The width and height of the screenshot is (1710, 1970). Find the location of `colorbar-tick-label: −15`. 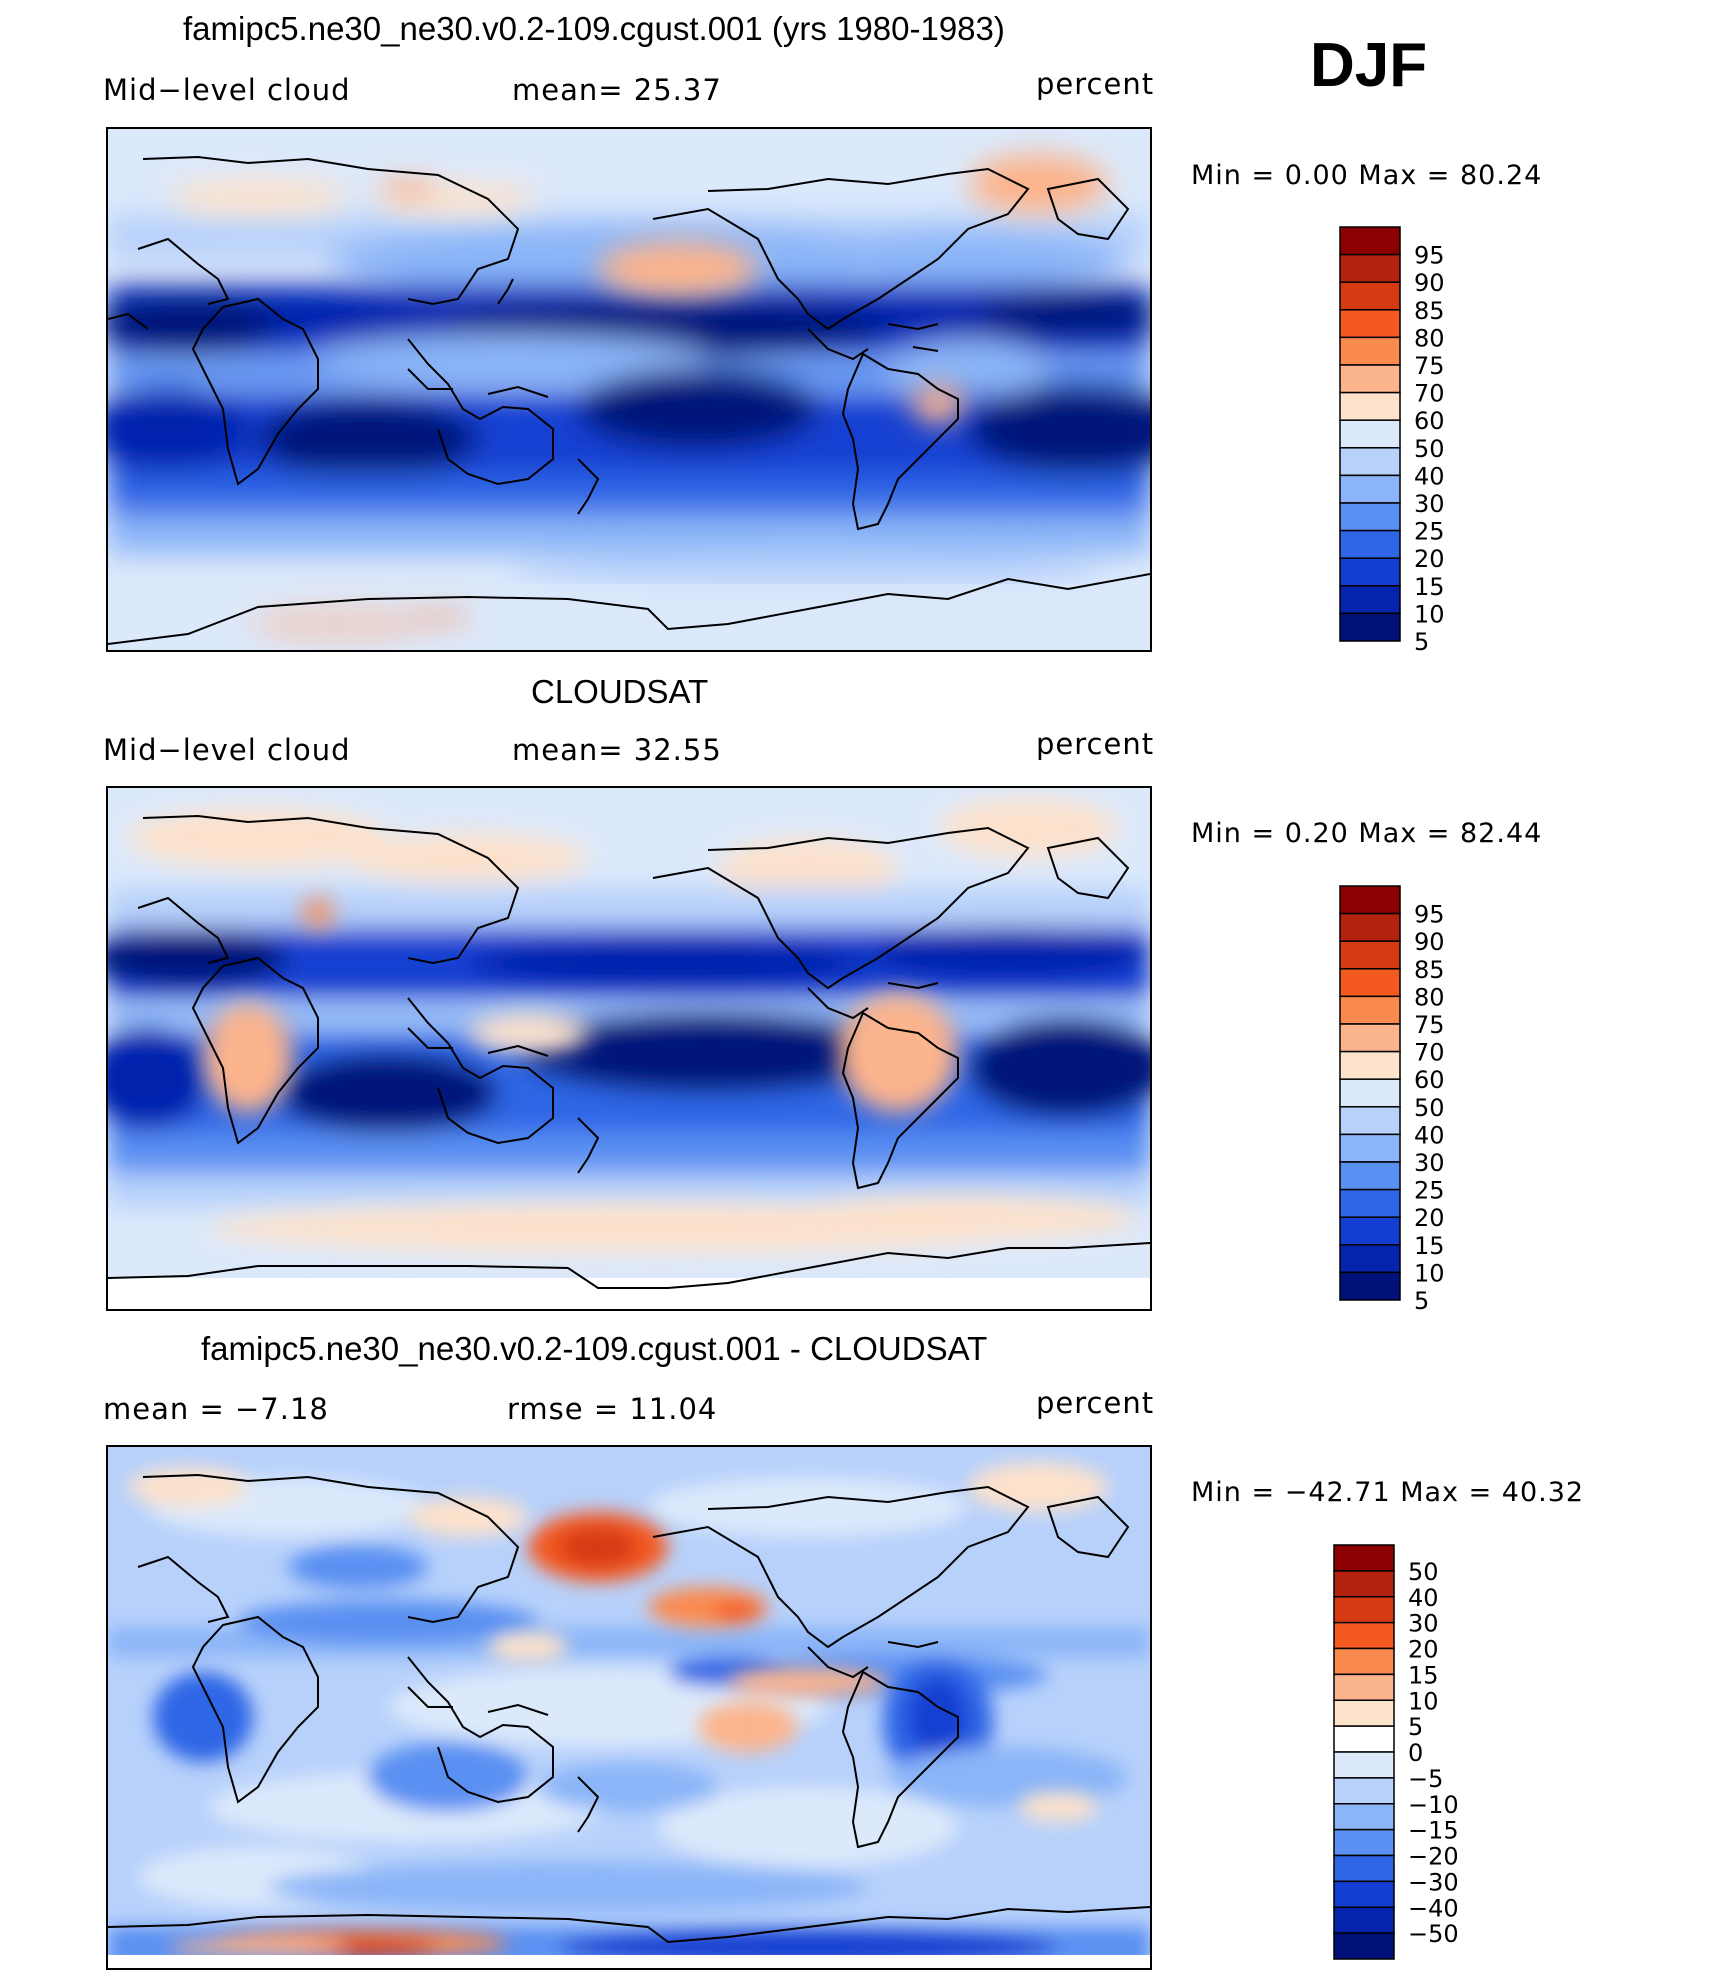

colorbar-tick-label: −15 is located at coordinates (1433, 1831).